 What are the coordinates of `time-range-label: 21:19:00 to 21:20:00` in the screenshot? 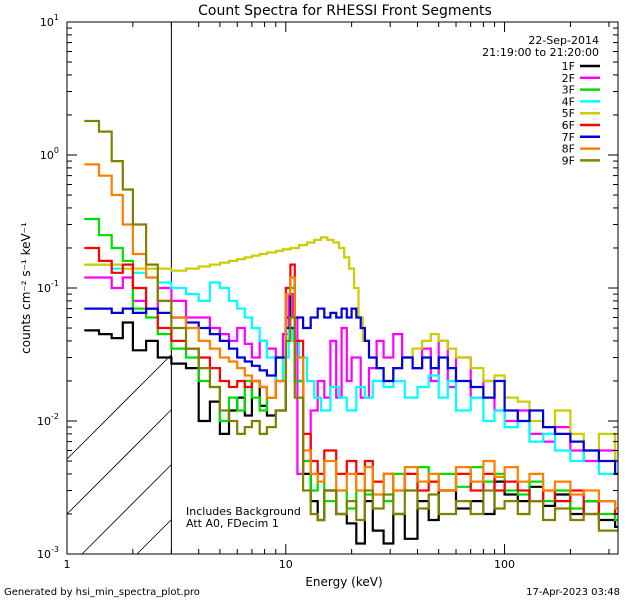 It's located at (540, 52).